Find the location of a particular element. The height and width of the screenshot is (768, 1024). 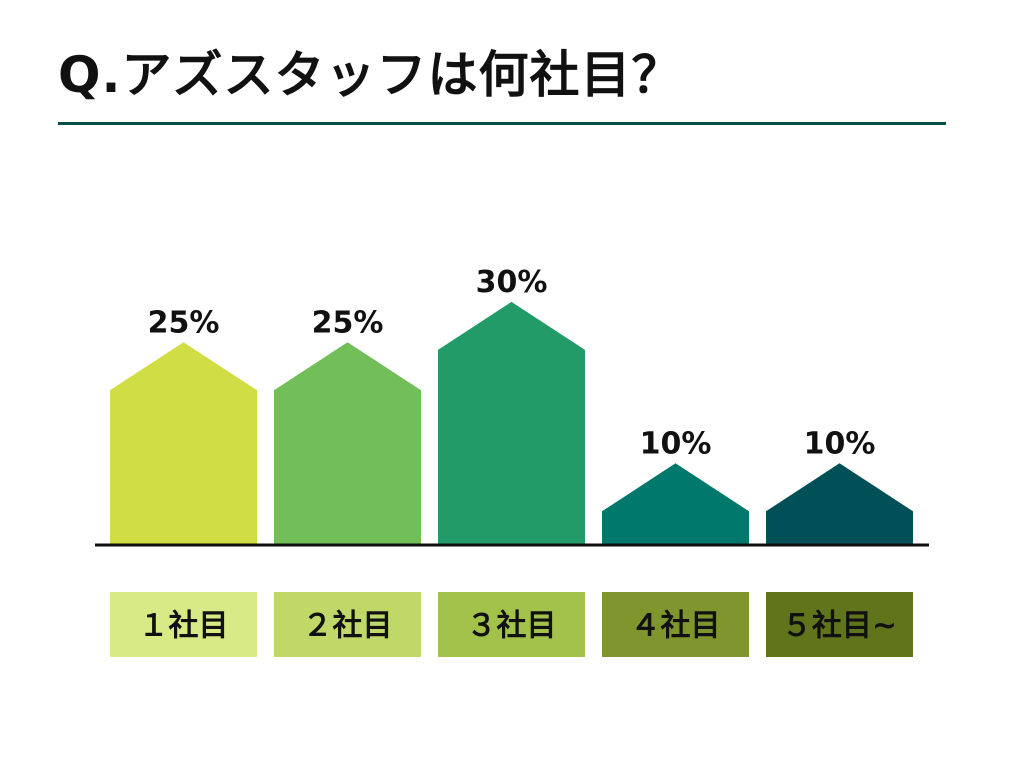

title-underline is located at coordinates (502, 123).